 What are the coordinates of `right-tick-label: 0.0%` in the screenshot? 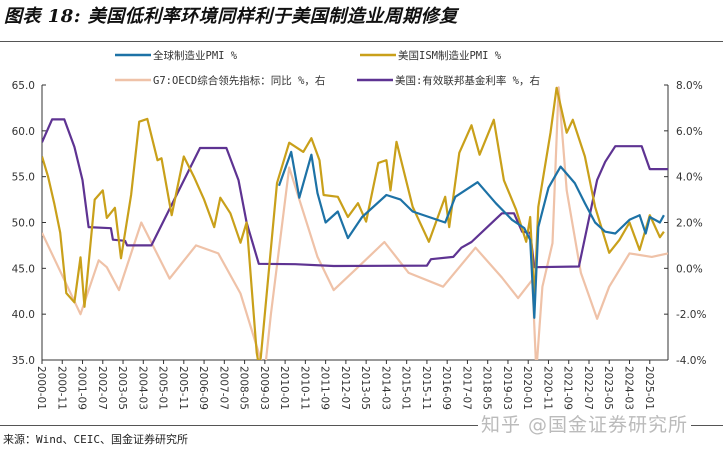 It's located at (689, 269).